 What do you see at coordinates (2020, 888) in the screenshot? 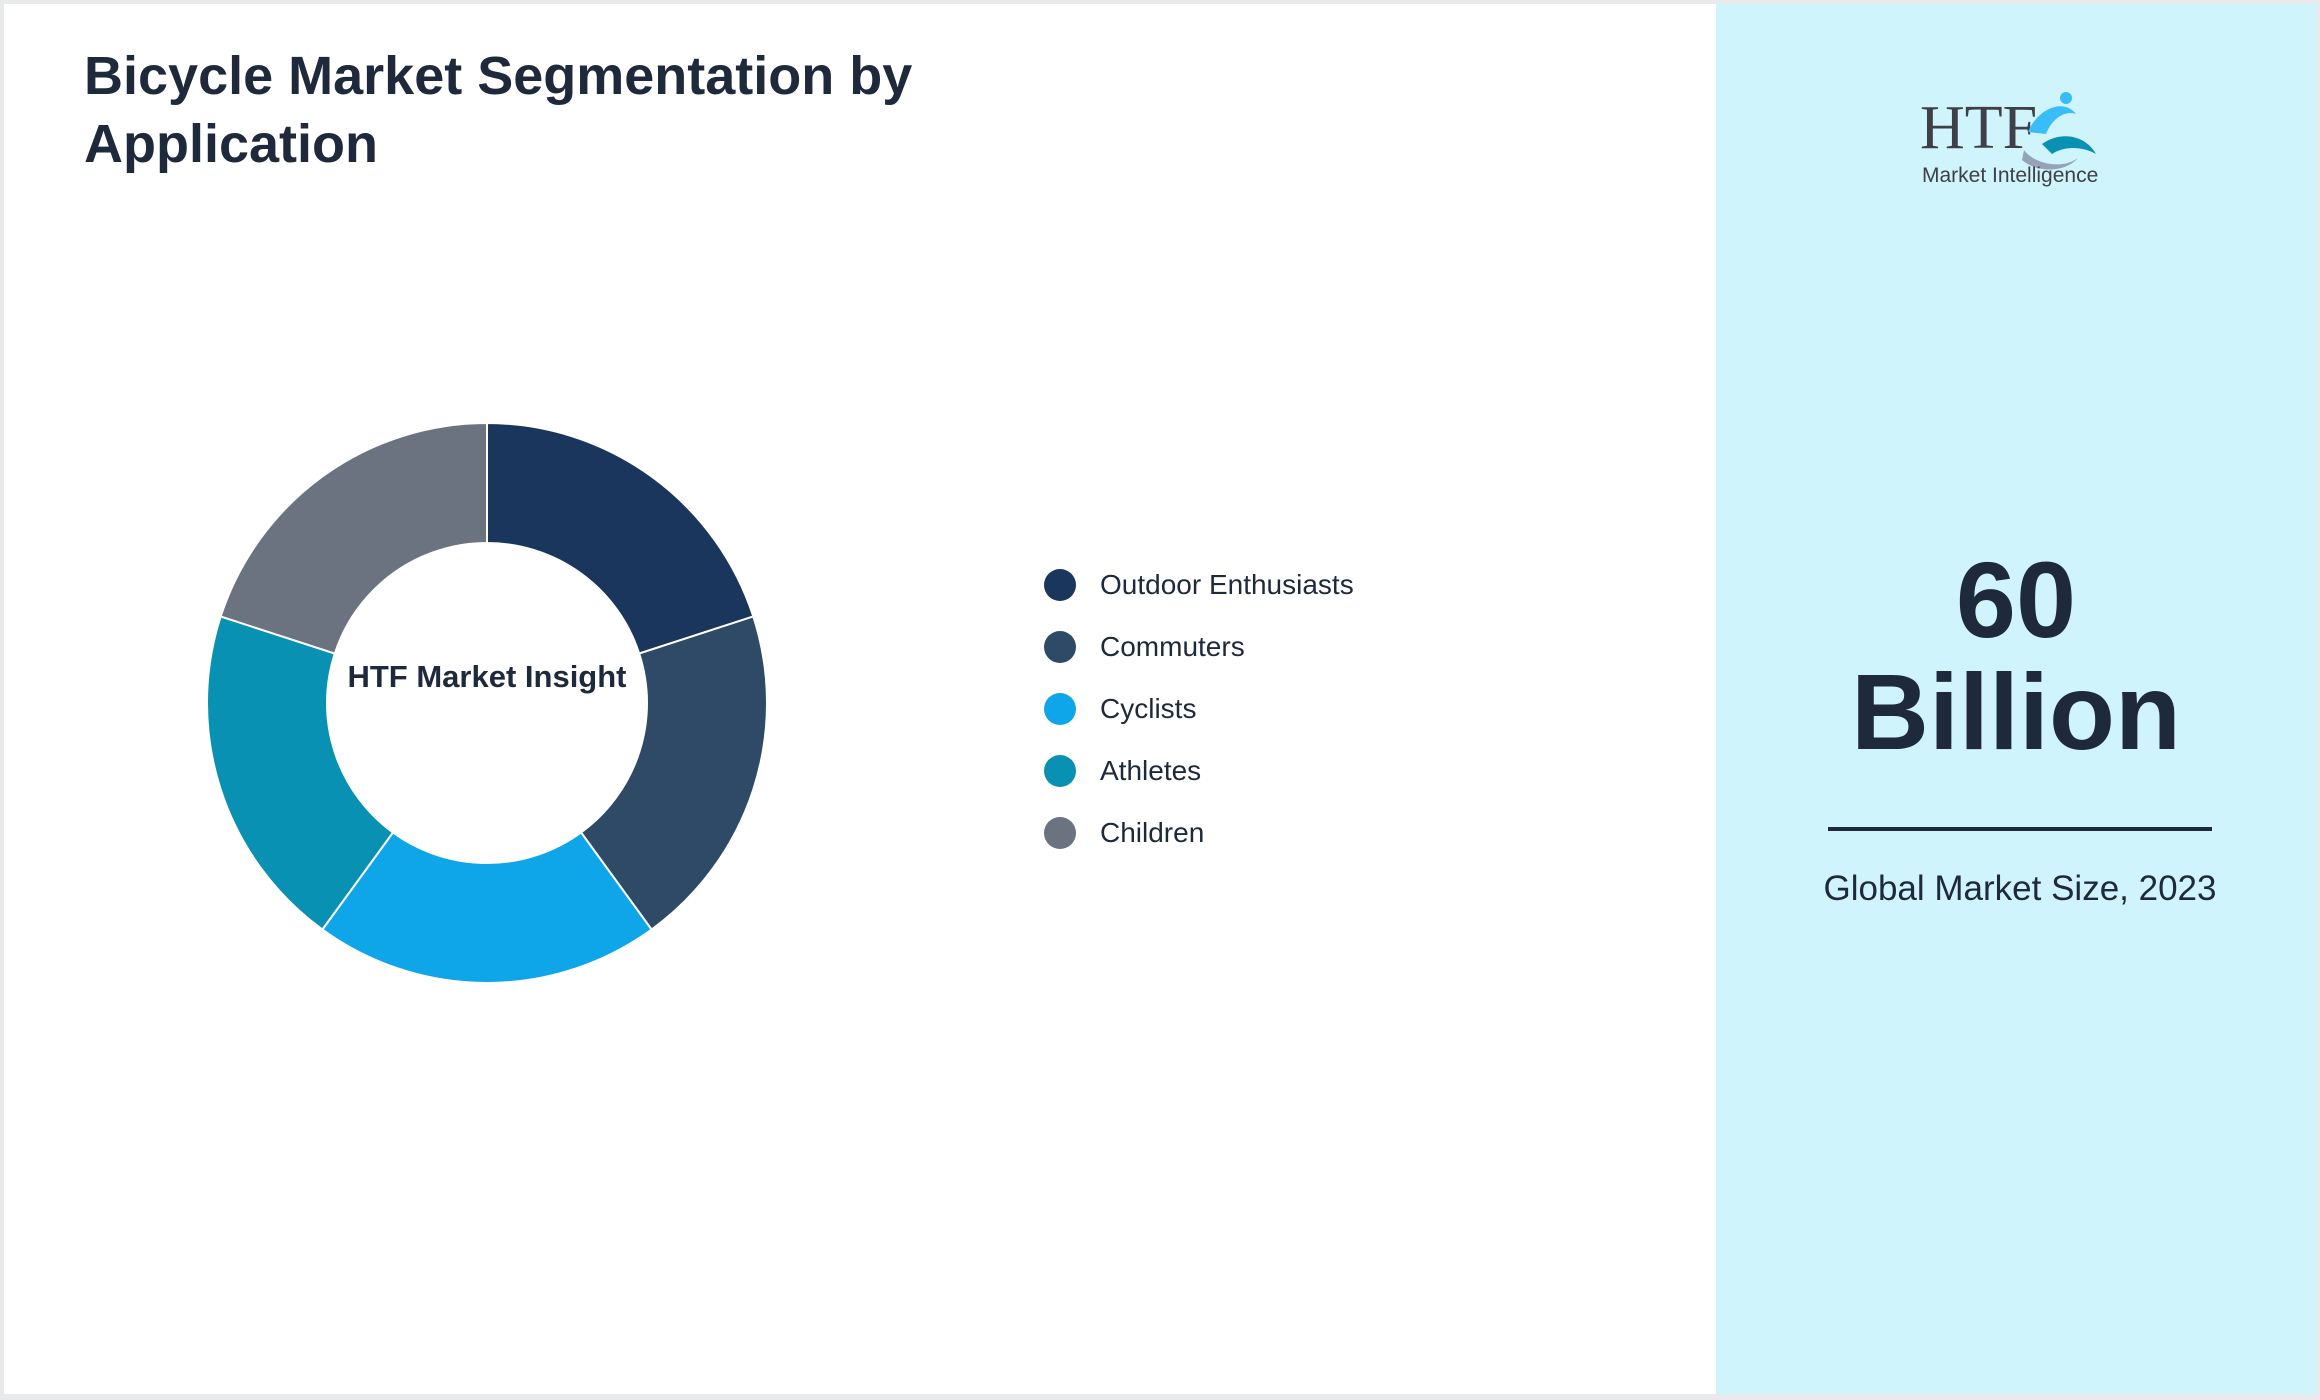
I see `market-size-caption: Global Market Size, 2023` at bounding box center [2020, 888].